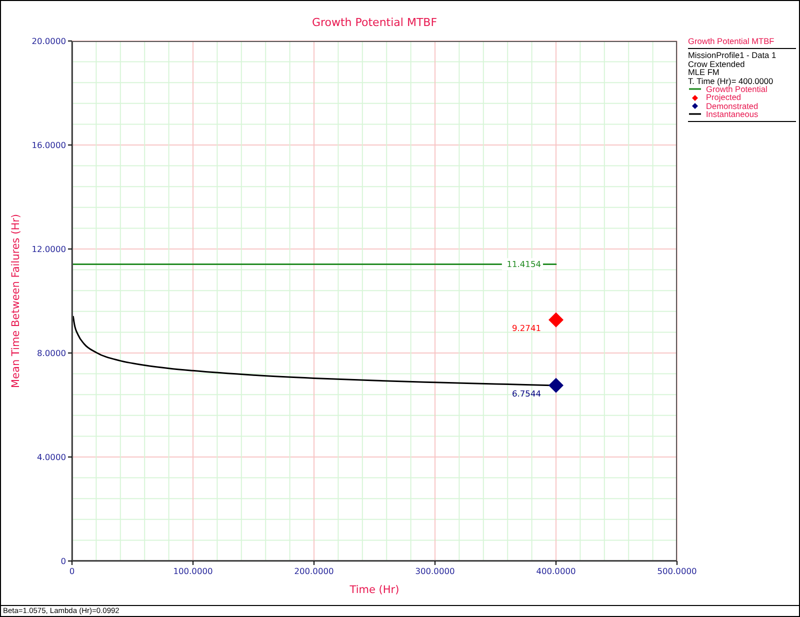 The width and height of the screenshot is (800, 617). I want to click on y-tick-label: 20.0000, so click(49, 41).